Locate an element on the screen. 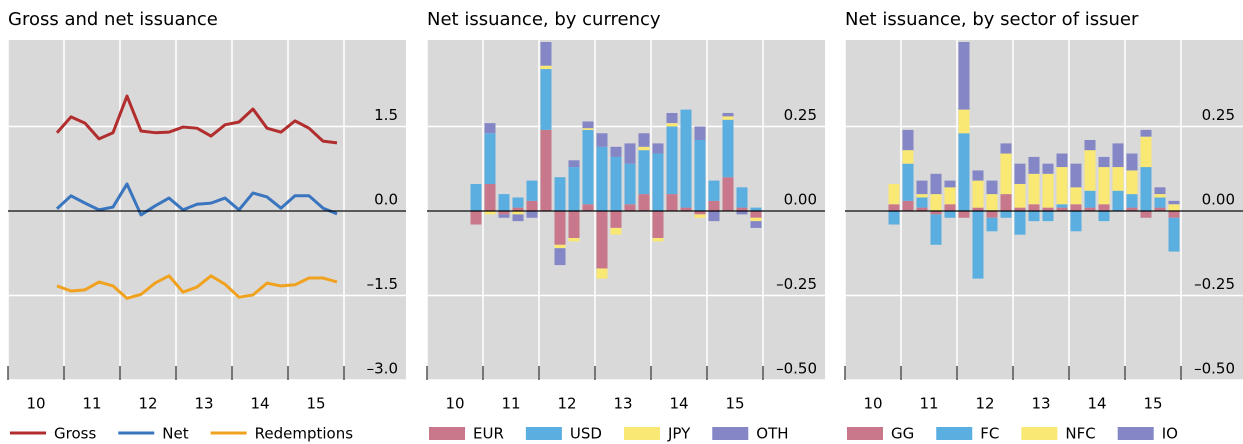  legend-label: NFC is located at coordinates (1080, 434).